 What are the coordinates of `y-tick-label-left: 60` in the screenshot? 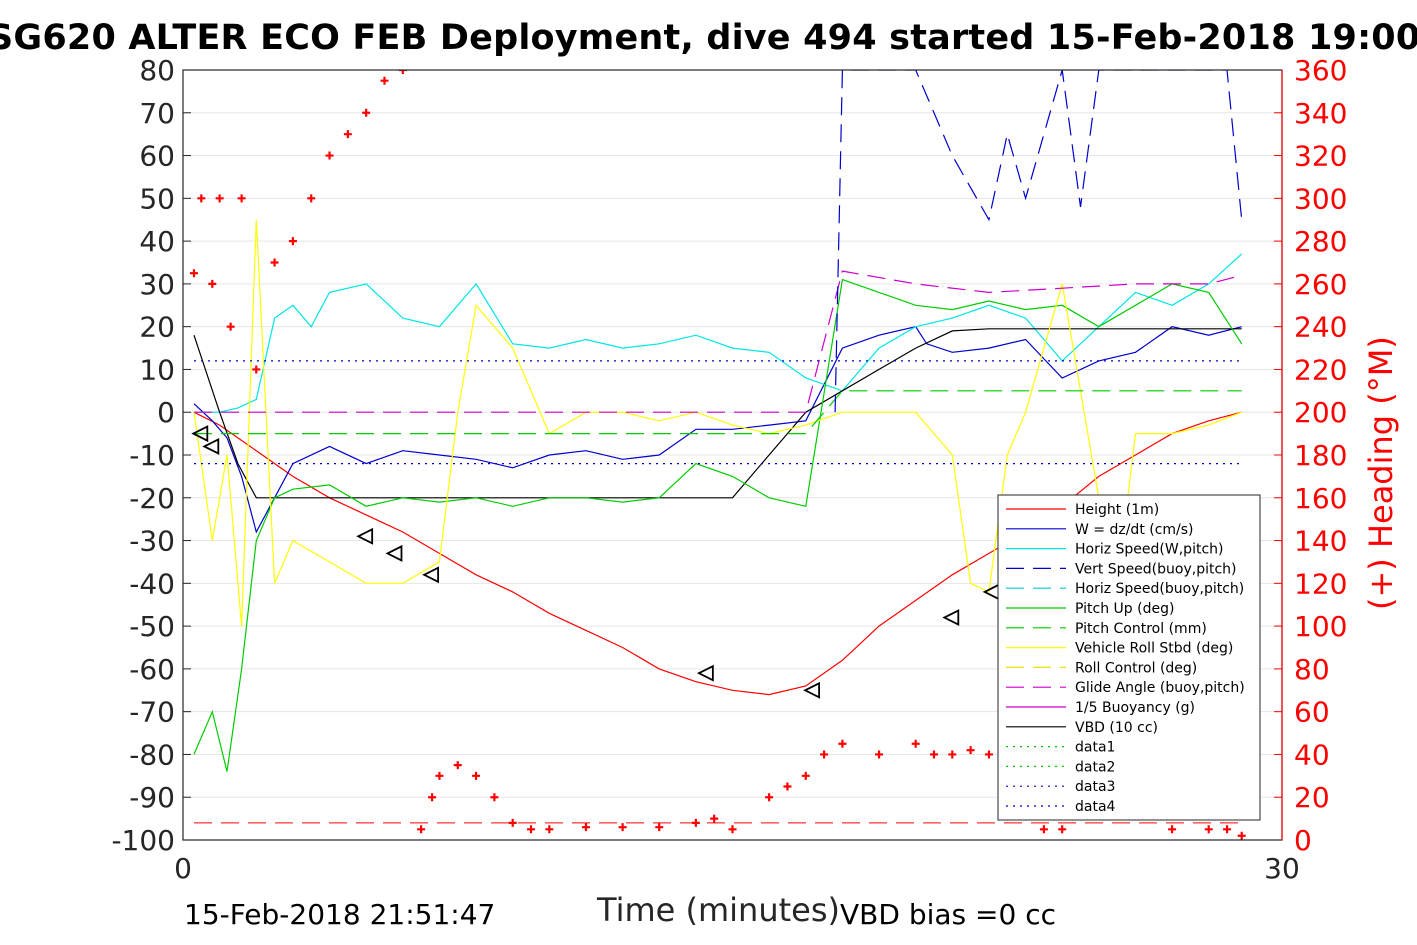 It's located at (157, 156).